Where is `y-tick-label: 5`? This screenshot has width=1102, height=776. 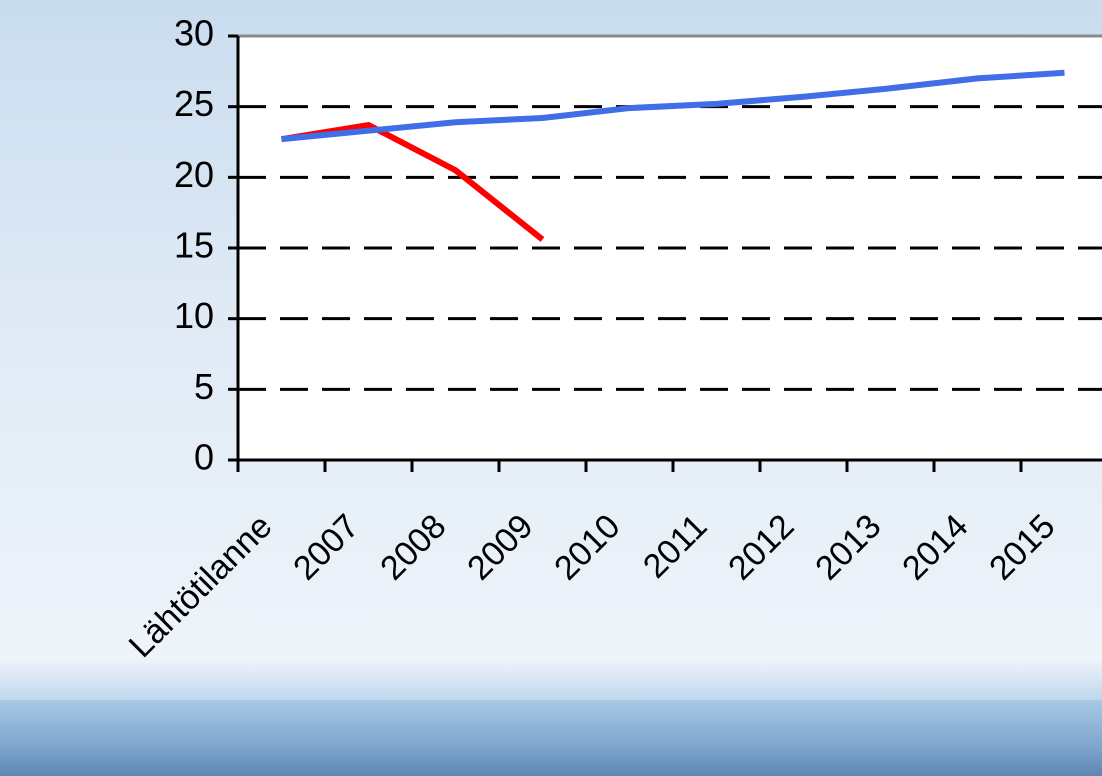
y-tick-label: 5 is located at coordinates (204, 386).